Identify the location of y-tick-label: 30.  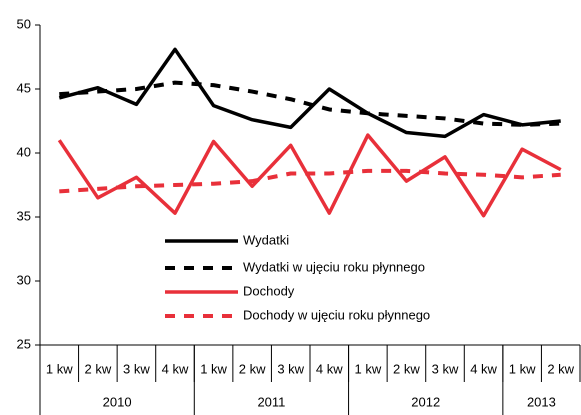
(24, 279).